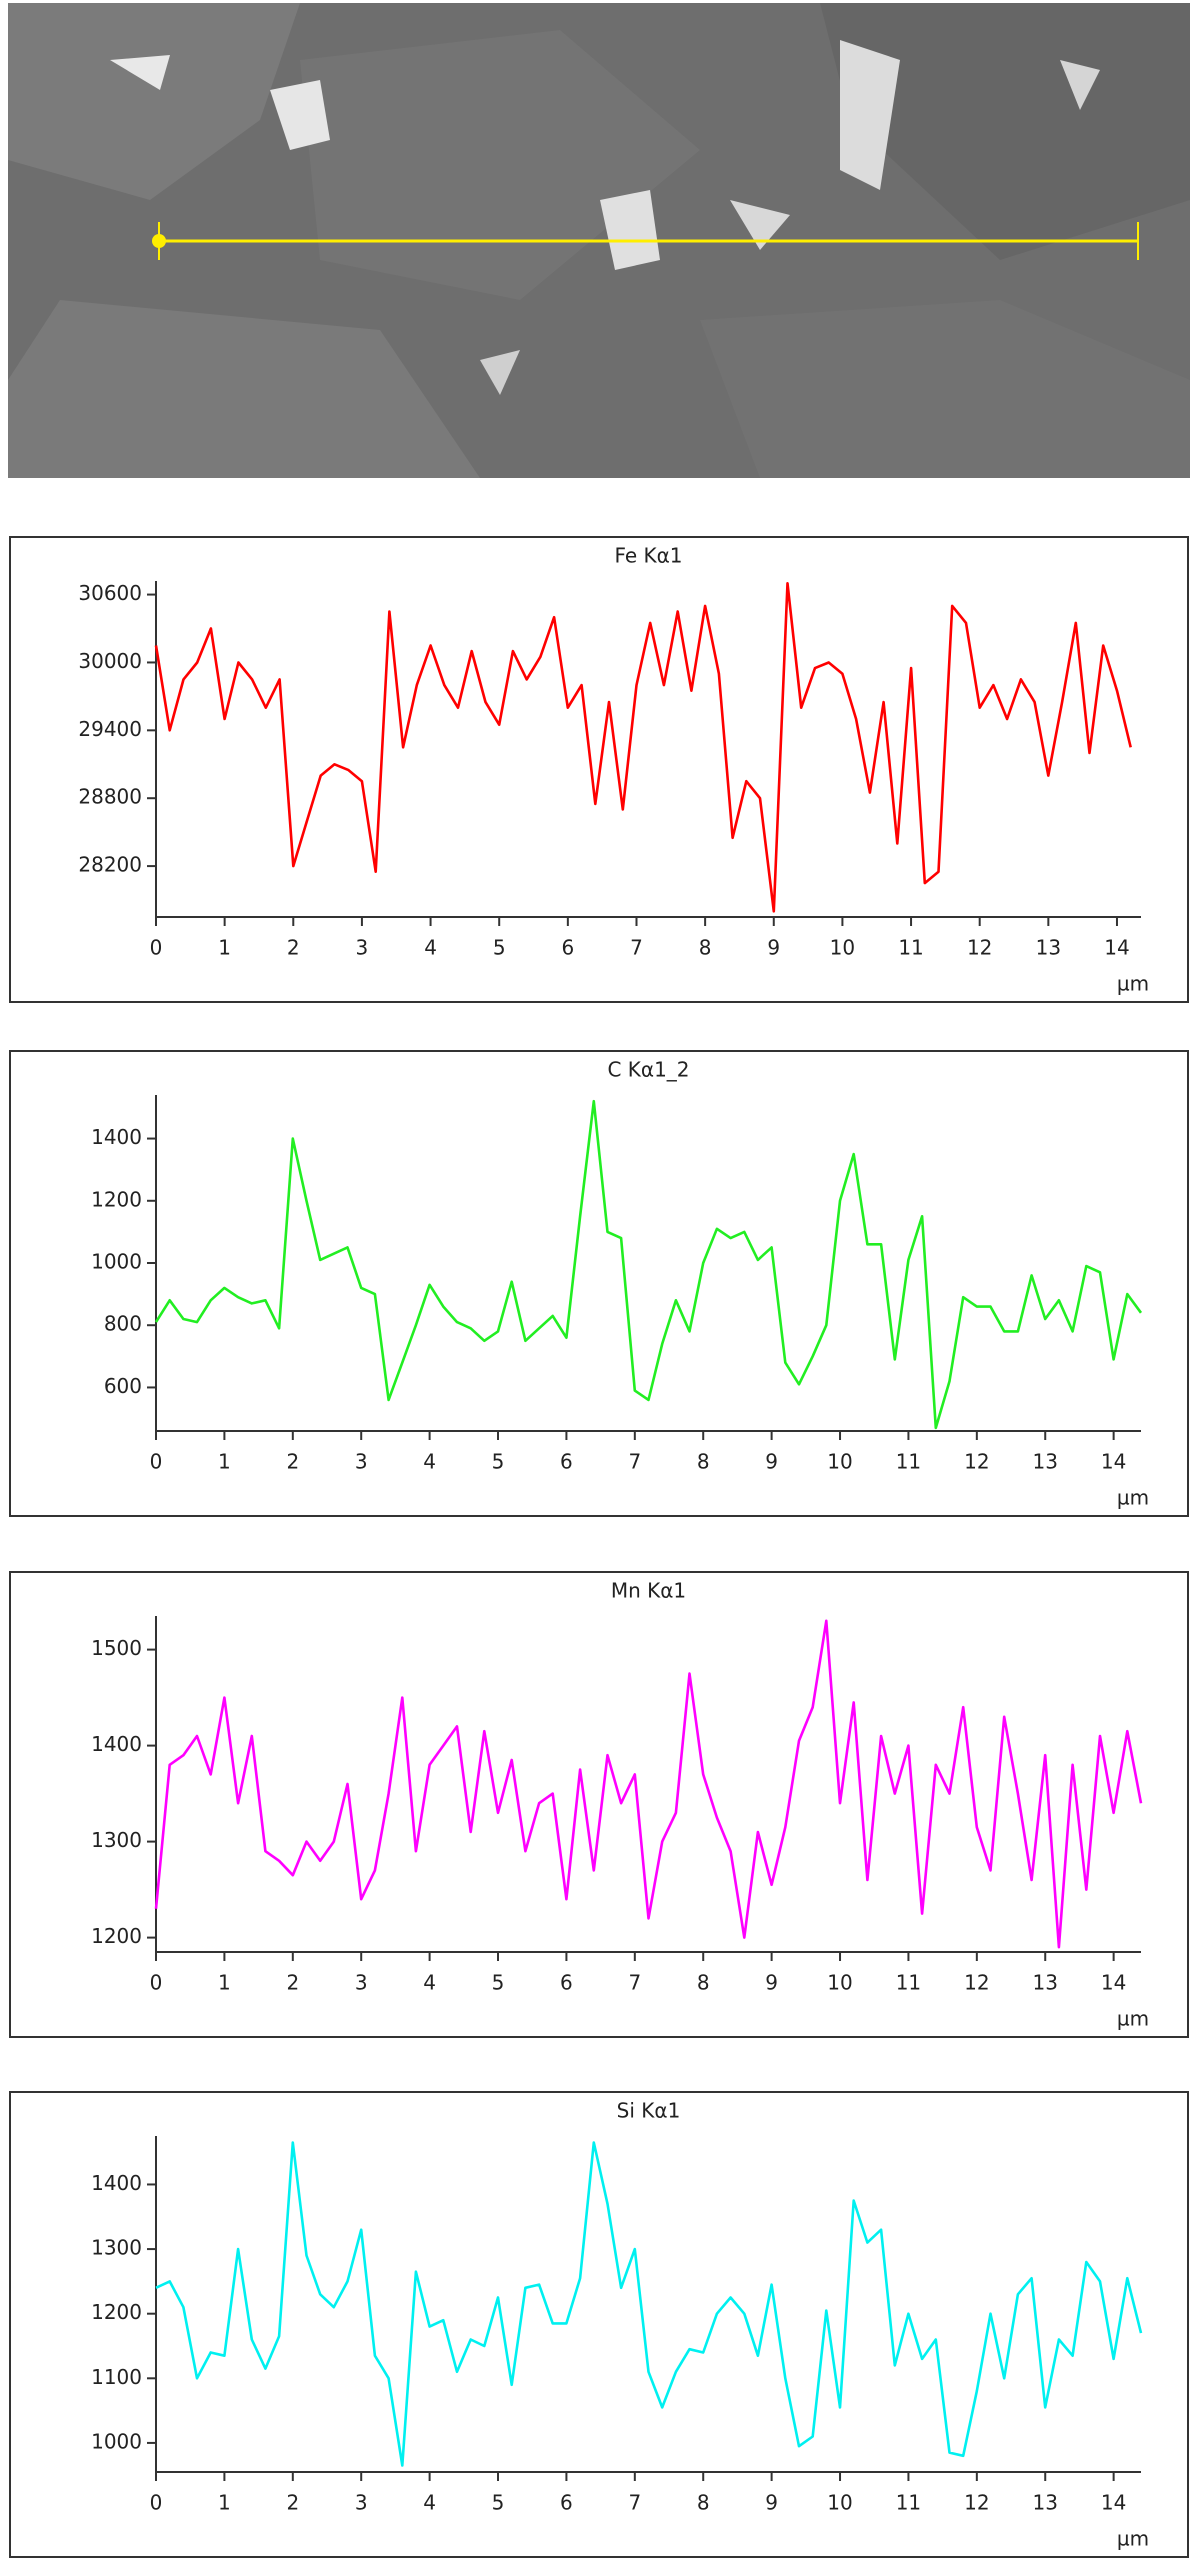 Image resolution: width=1200 pixels, height=2574 pixels. Describe the element at coordinates (648, 556) in the screenshot. I see `chart-title: Fe Kα1` at that location.